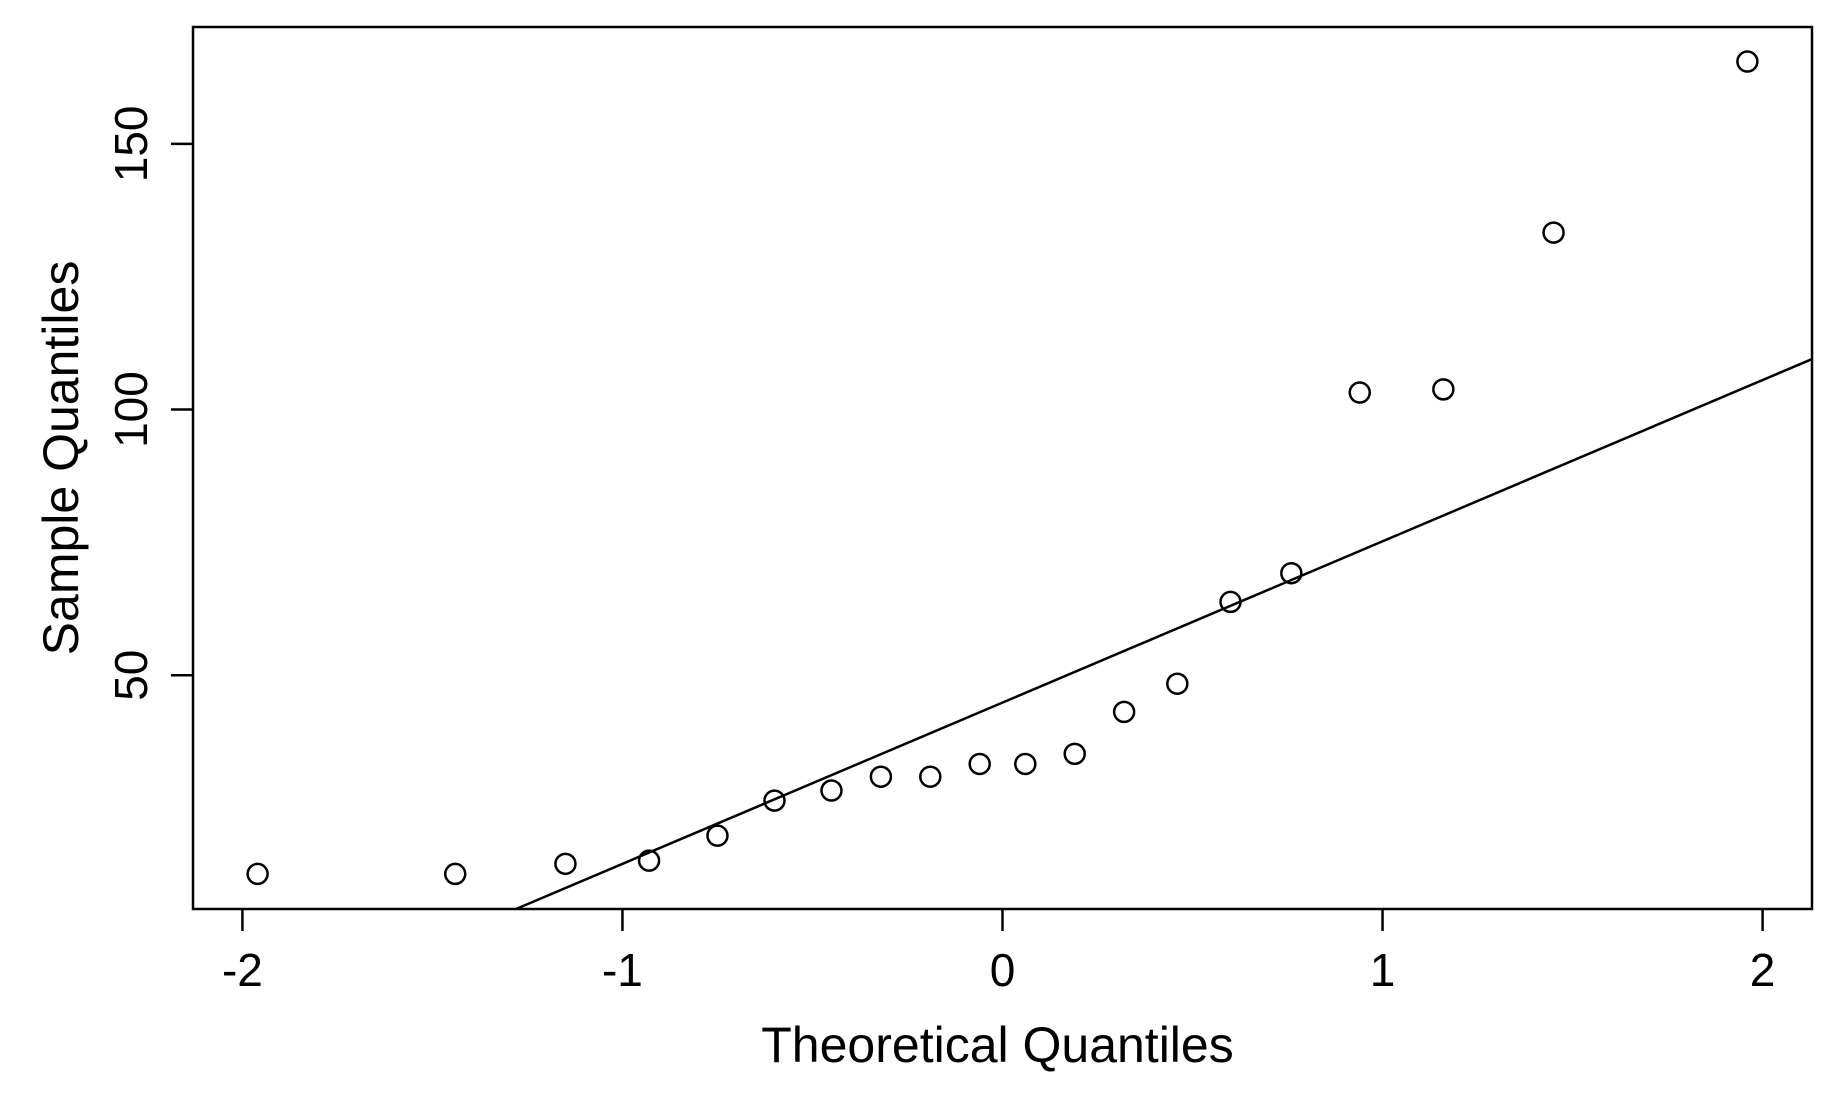 The width and height of the screenshot is (1844, 1111). I want to click on x-axis-title: Theoretical Quantiles, so click(997, 1045).